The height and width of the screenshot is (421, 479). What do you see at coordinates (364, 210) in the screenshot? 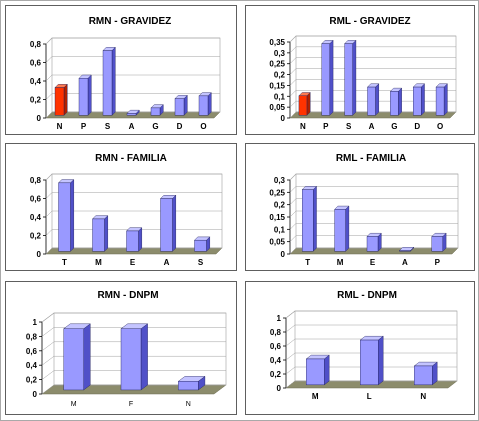
I see `chart-svg-rml-familia: RML - FAMILIA 0 0,05 0,1 0,15 0,2 0,25 0,3 T M E A P` at bounding box center [364, 210].